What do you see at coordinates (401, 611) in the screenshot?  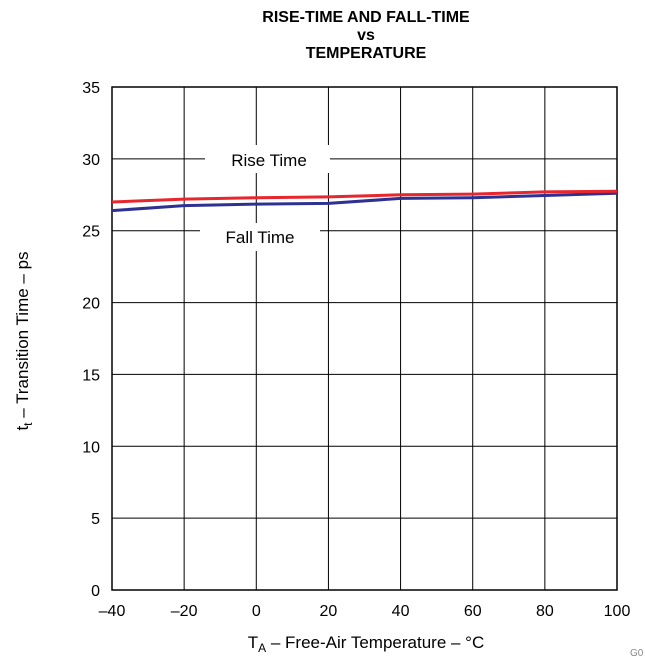 I see `x-tick-label: 40` at bounding box center [401, 611].